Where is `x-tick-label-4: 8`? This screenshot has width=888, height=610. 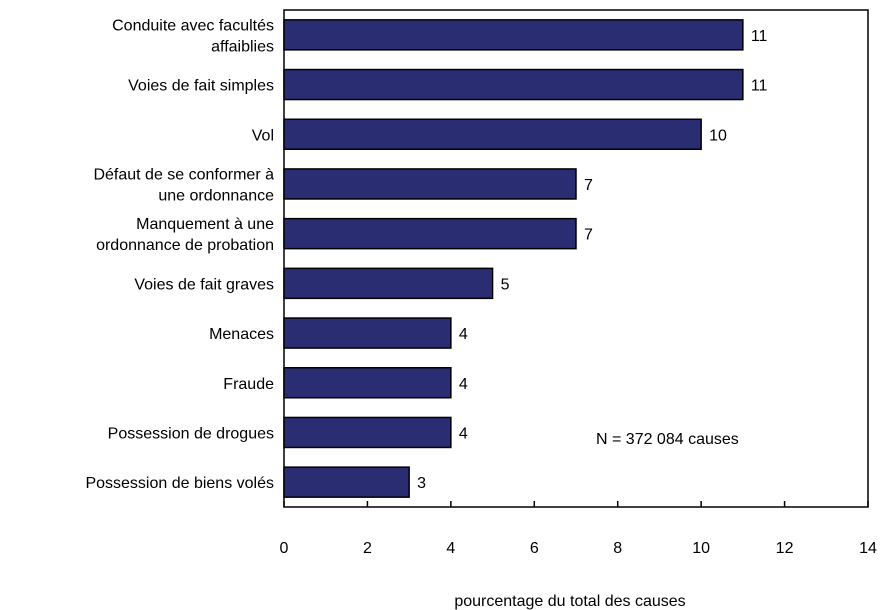
x-tick-label-4: 8 is located at coordinates (617, 548).